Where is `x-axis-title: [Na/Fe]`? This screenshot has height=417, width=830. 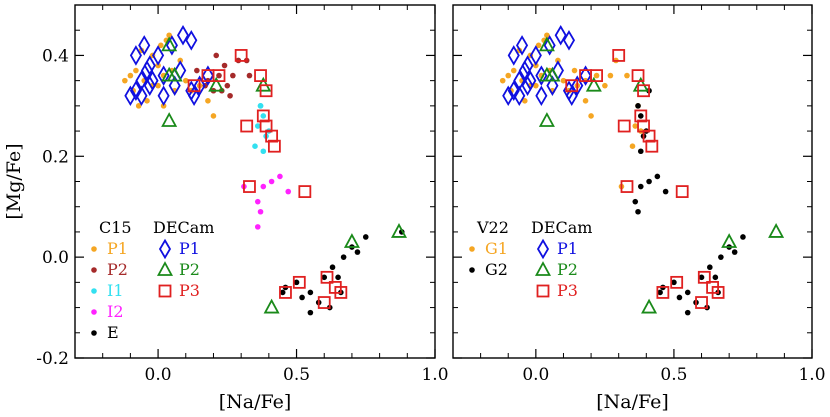
x-axis-title: [Na/Fe] is located at coordinates (632, 402).